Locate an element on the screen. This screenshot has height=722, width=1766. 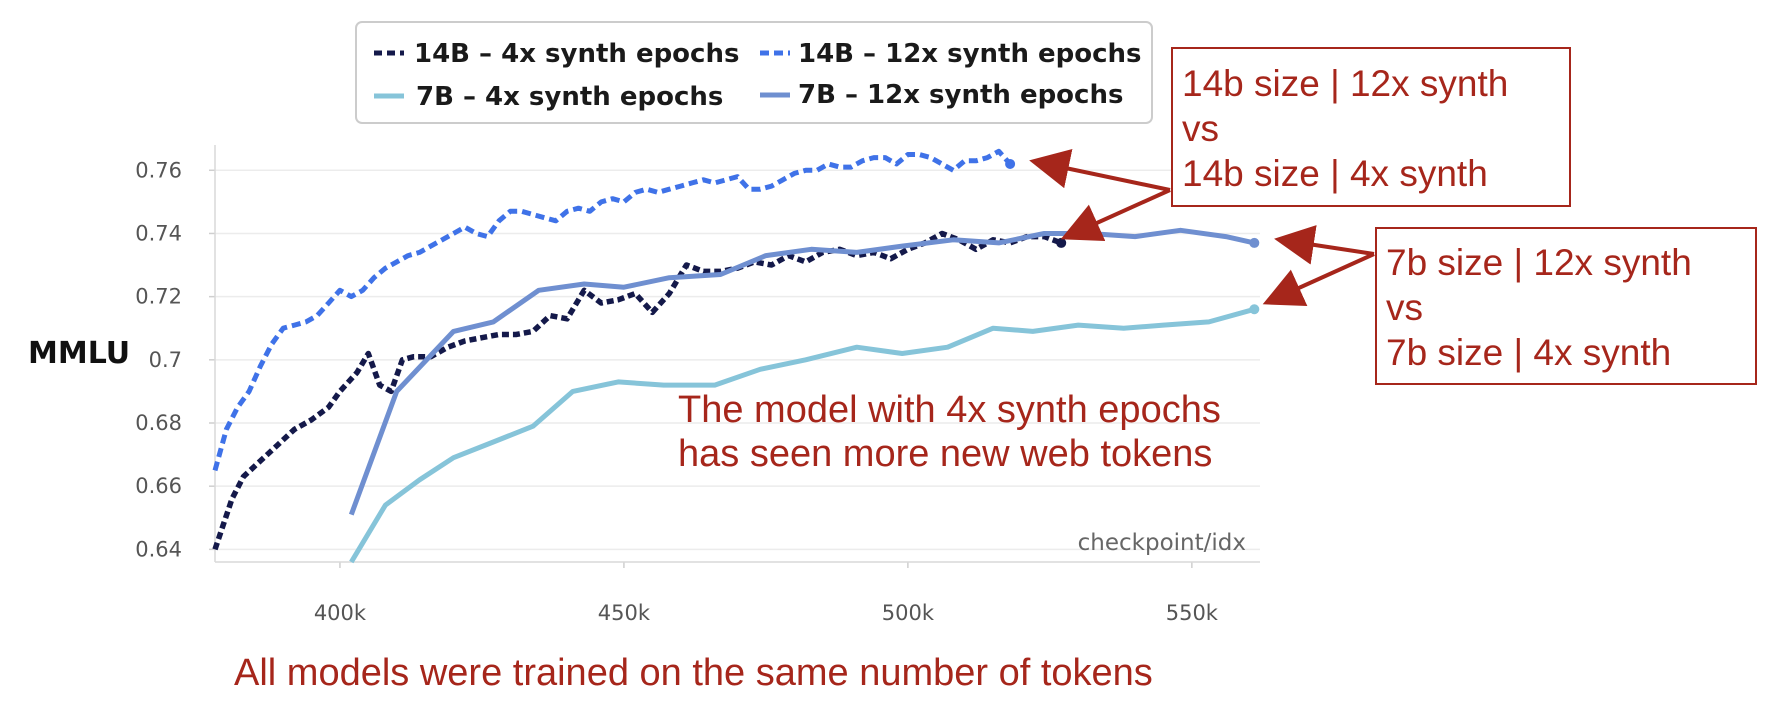
y-axis-label: MMLU is located at coordinates (79, 353).